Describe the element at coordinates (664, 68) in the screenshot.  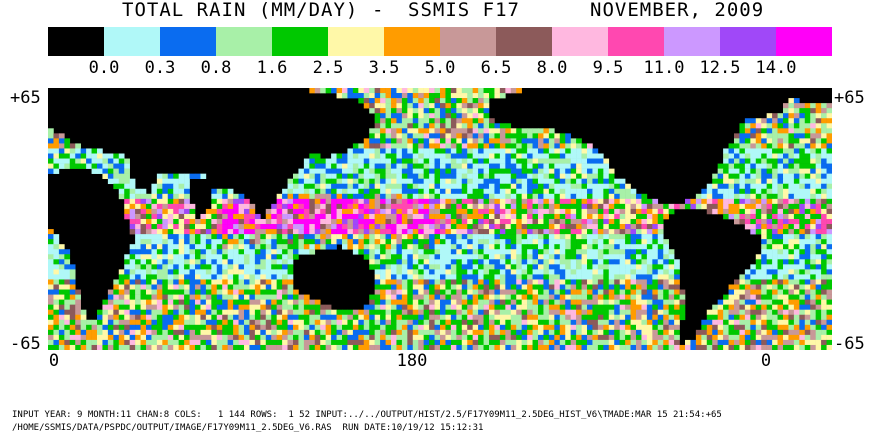
I see `scale-label-10: 11.0` at that location.